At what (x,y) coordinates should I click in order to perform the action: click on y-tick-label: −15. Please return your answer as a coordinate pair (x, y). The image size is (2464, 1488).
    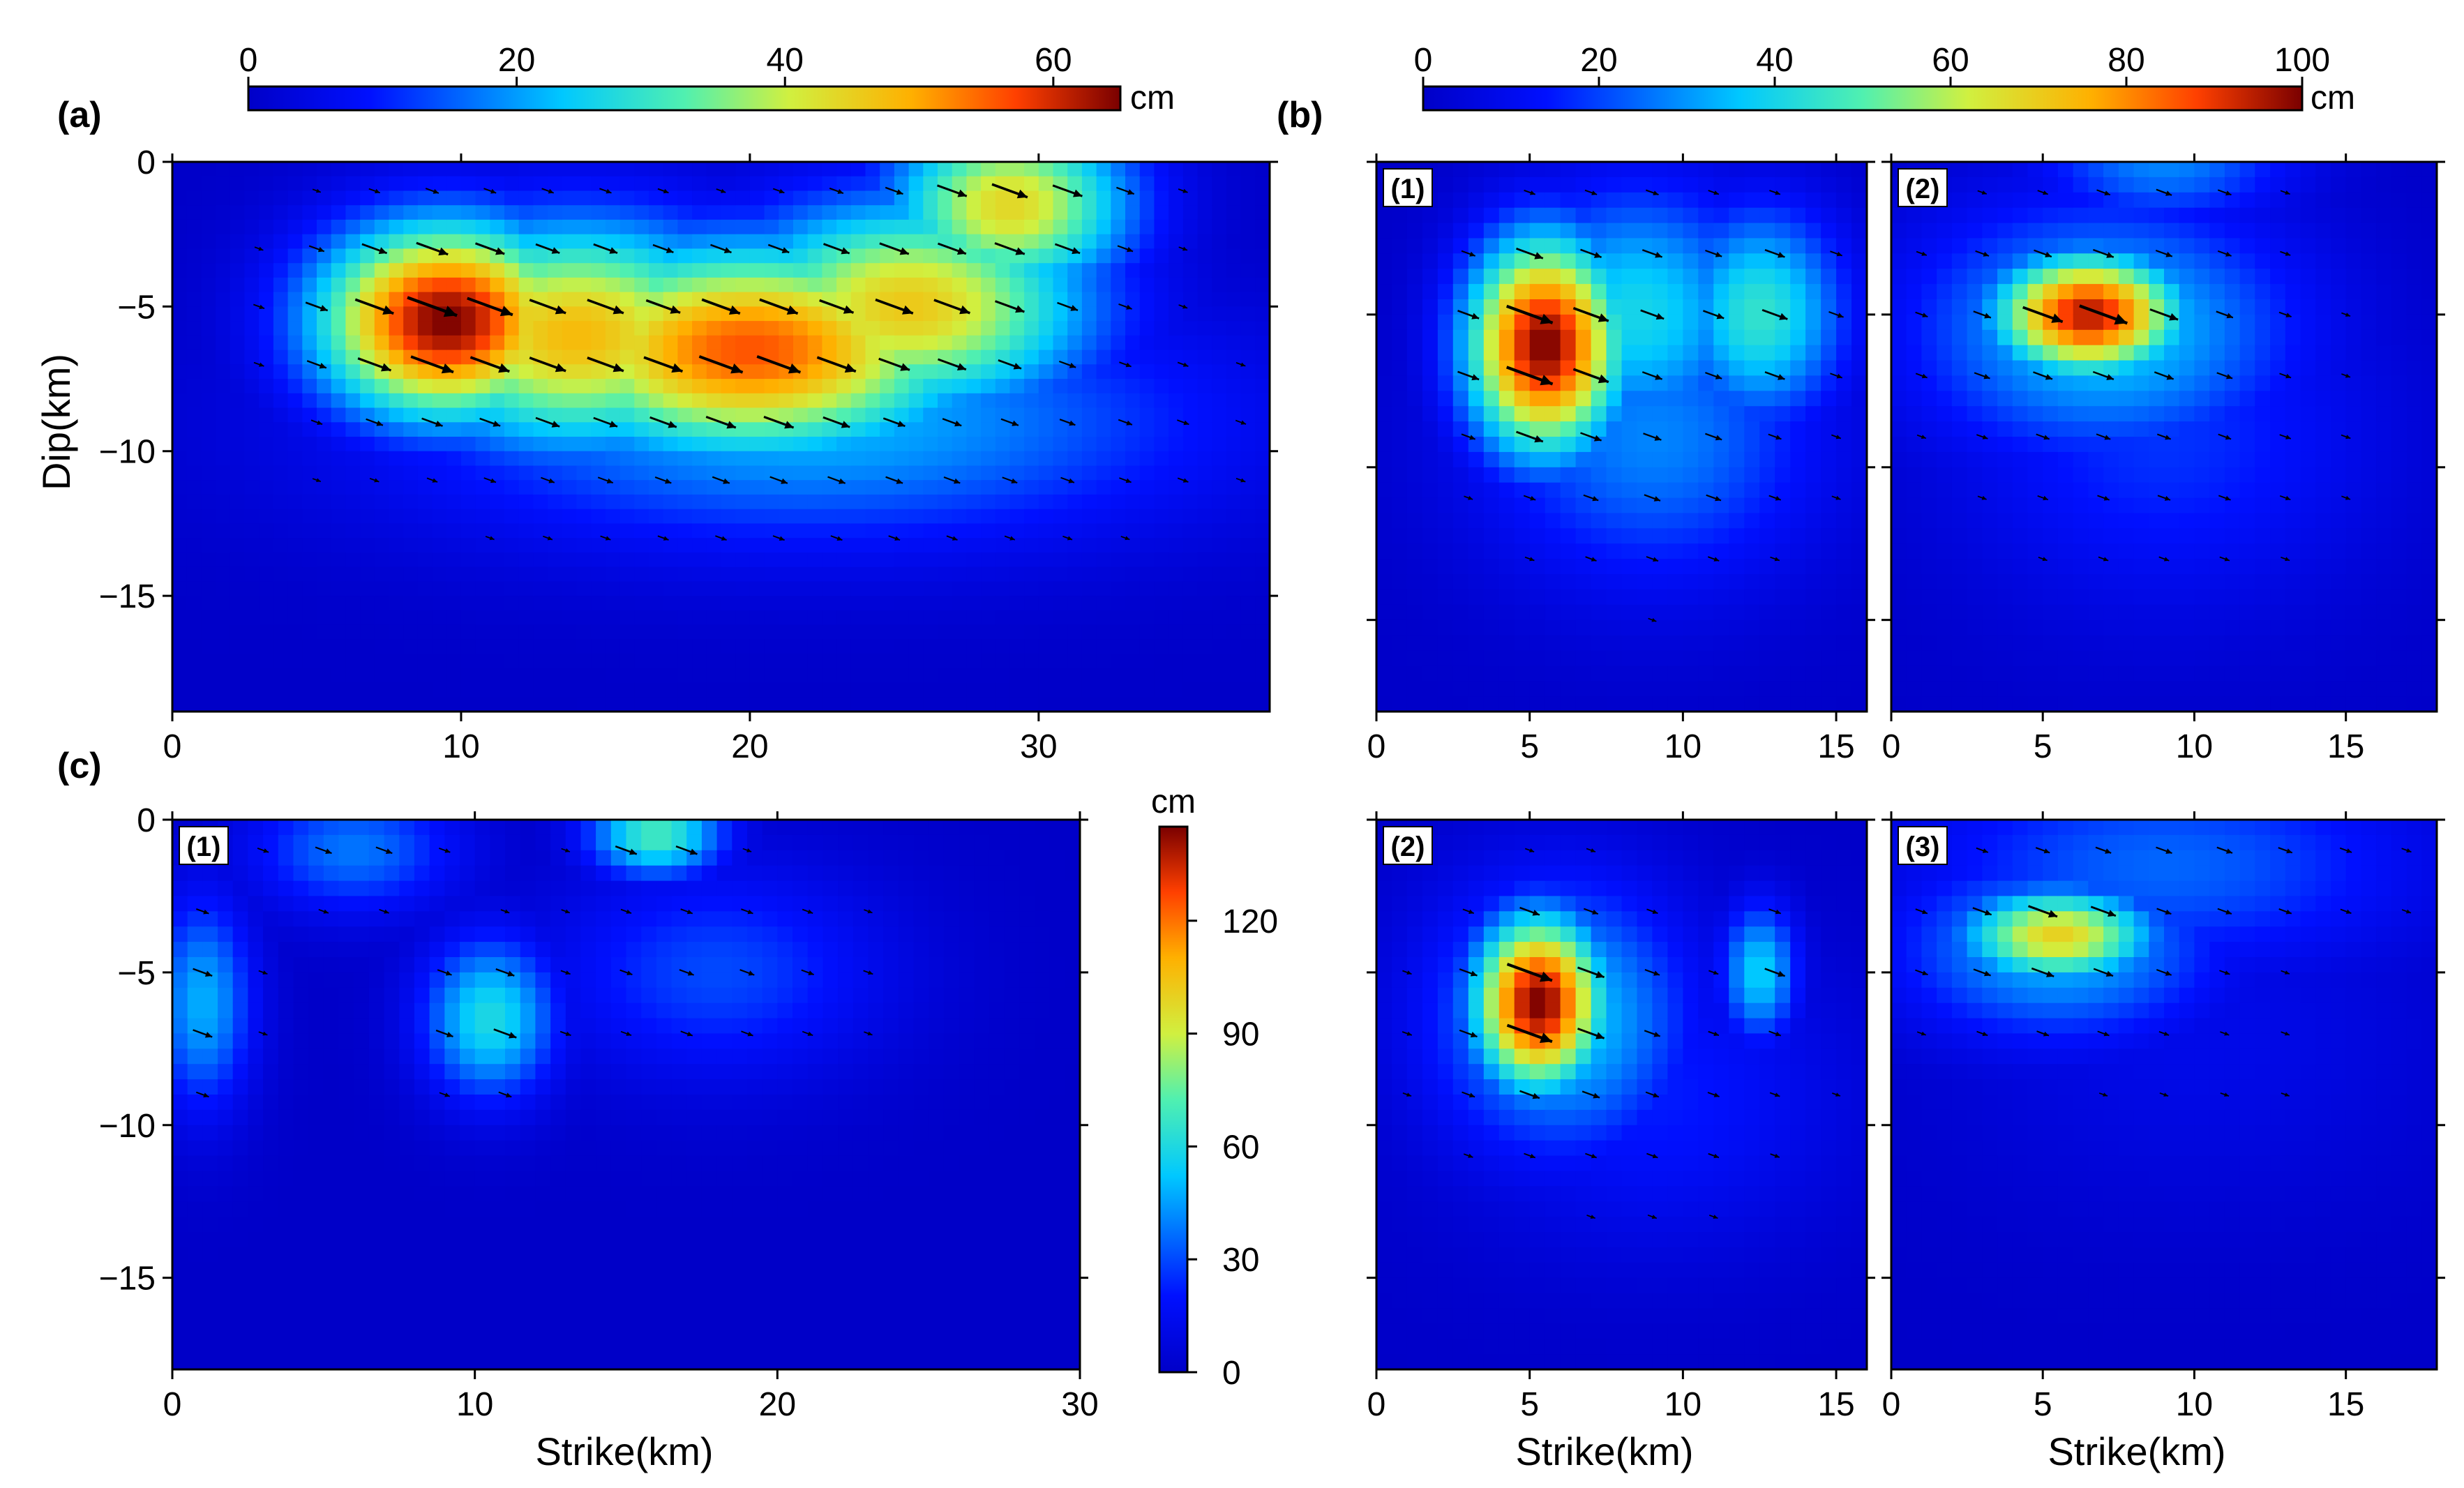
    Looking at the image, I should click on (127, 596).